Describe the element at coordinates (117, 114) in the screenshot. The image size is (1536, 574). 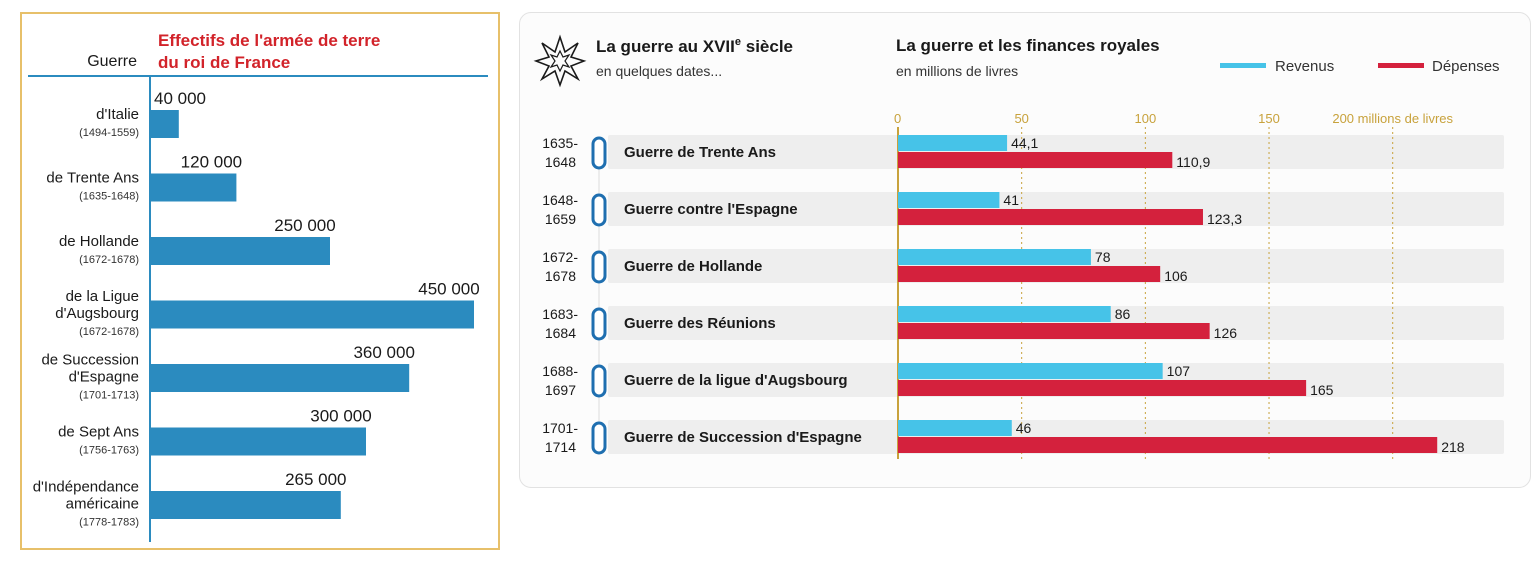
I see `war-name-label: d'Italie` at that location.